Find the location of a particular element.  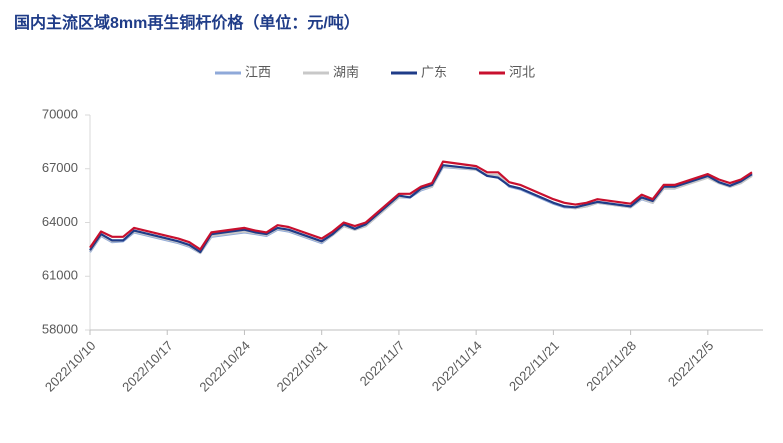

x-tick-label: 2022/10/10 is located at coordinates (70, 366).